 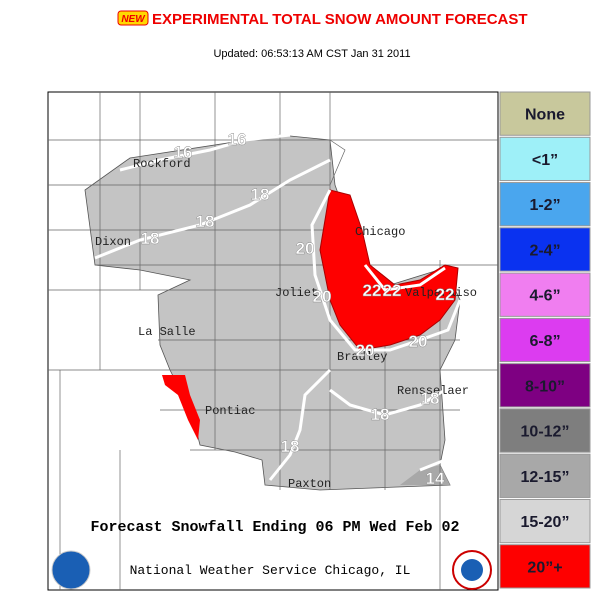 I want to click on legend-label: 8-10”, so click(x=545, y=386).